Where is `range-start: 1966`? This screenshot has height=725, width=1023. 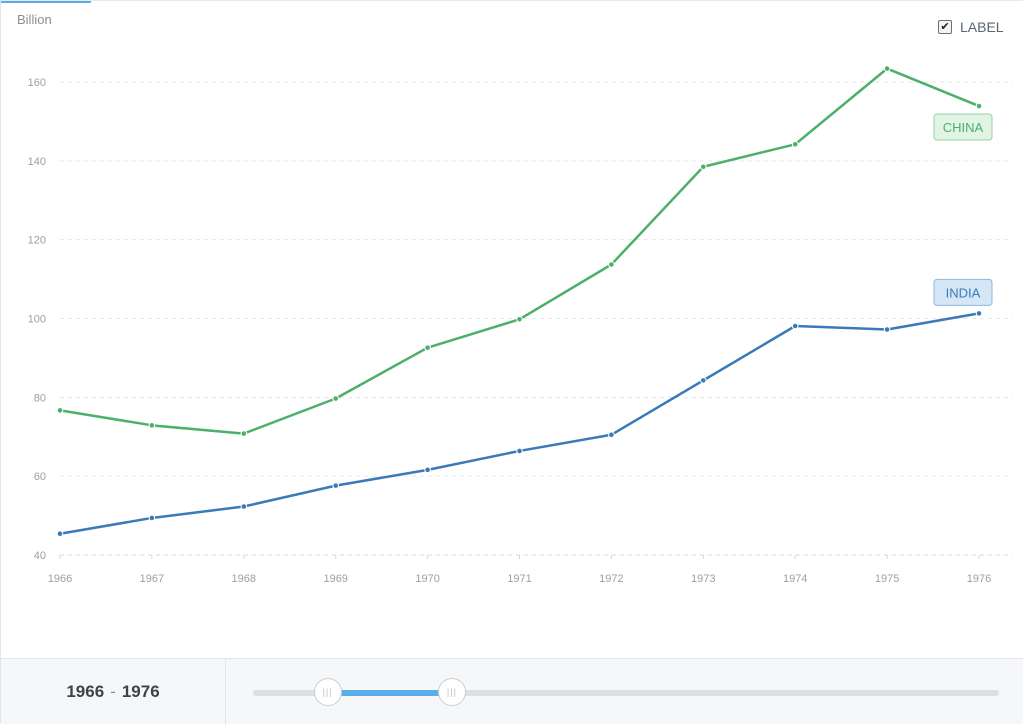
range-start: 1966 is located at coordinates (85, 691).